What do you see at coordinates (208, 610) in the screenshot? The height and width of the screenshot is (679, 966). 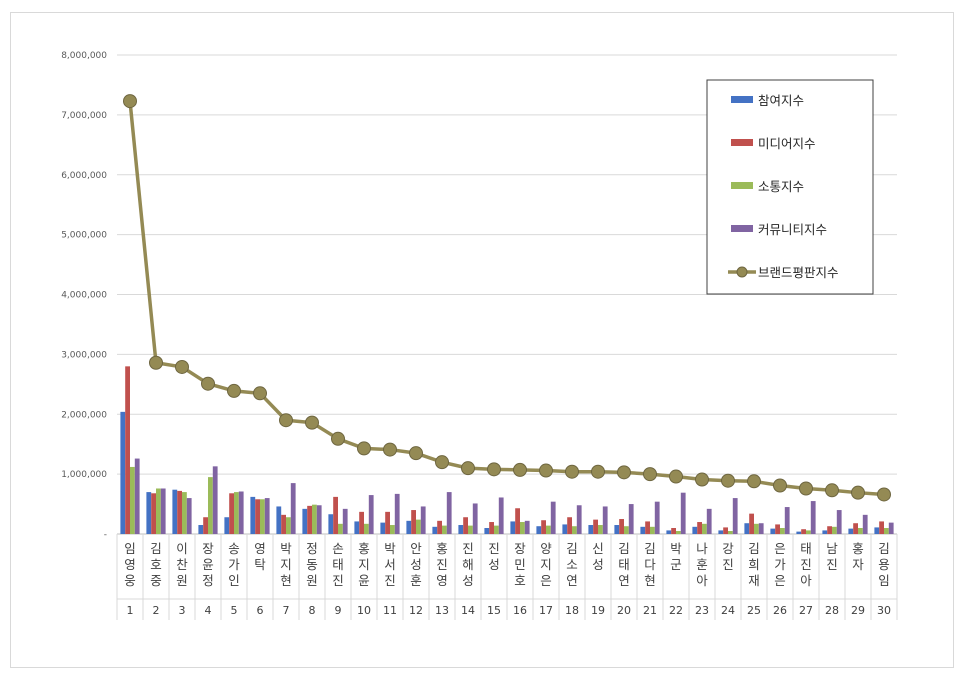 I see `x-rank-label: 4` at bounding box center [208, 610].